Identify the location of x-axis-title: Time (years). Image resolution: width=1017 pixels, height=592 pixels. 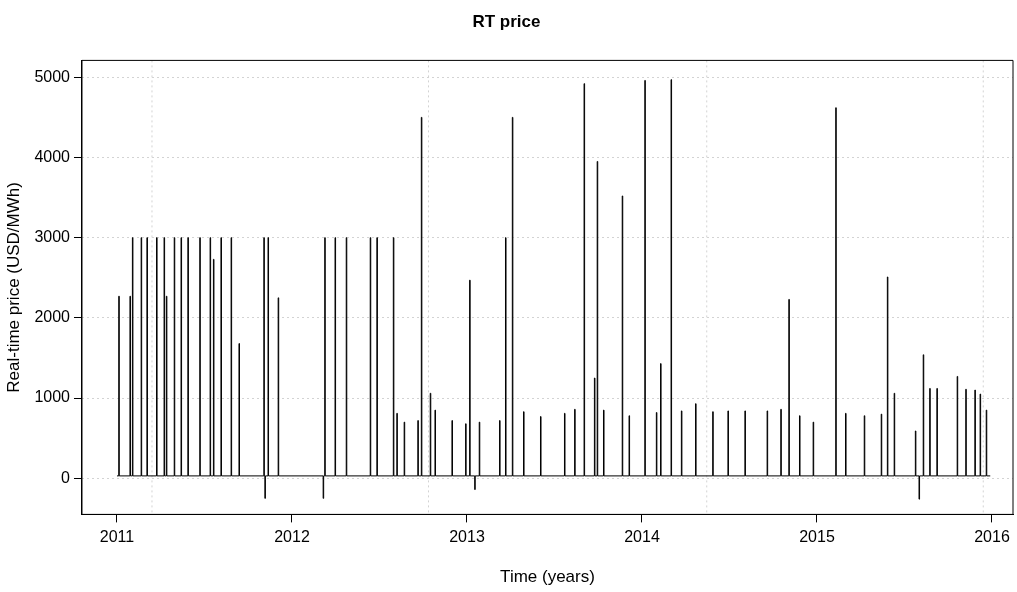
(547, 577).